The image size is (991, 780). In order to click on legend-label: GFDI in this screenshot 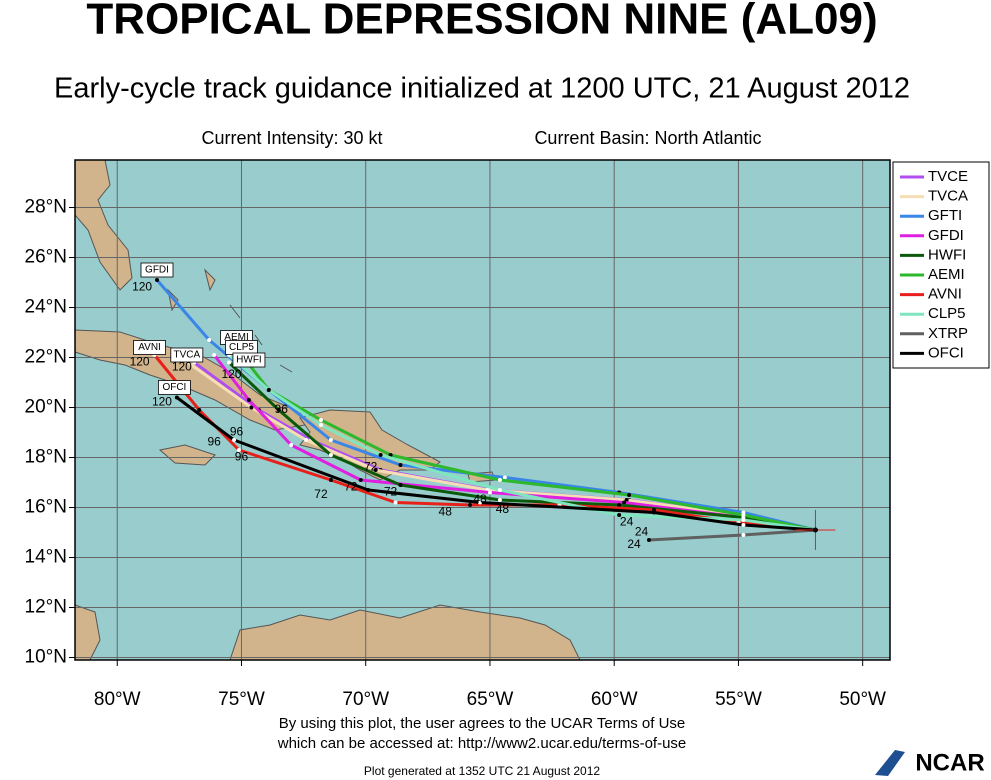, I will do `click(946, 235)`.